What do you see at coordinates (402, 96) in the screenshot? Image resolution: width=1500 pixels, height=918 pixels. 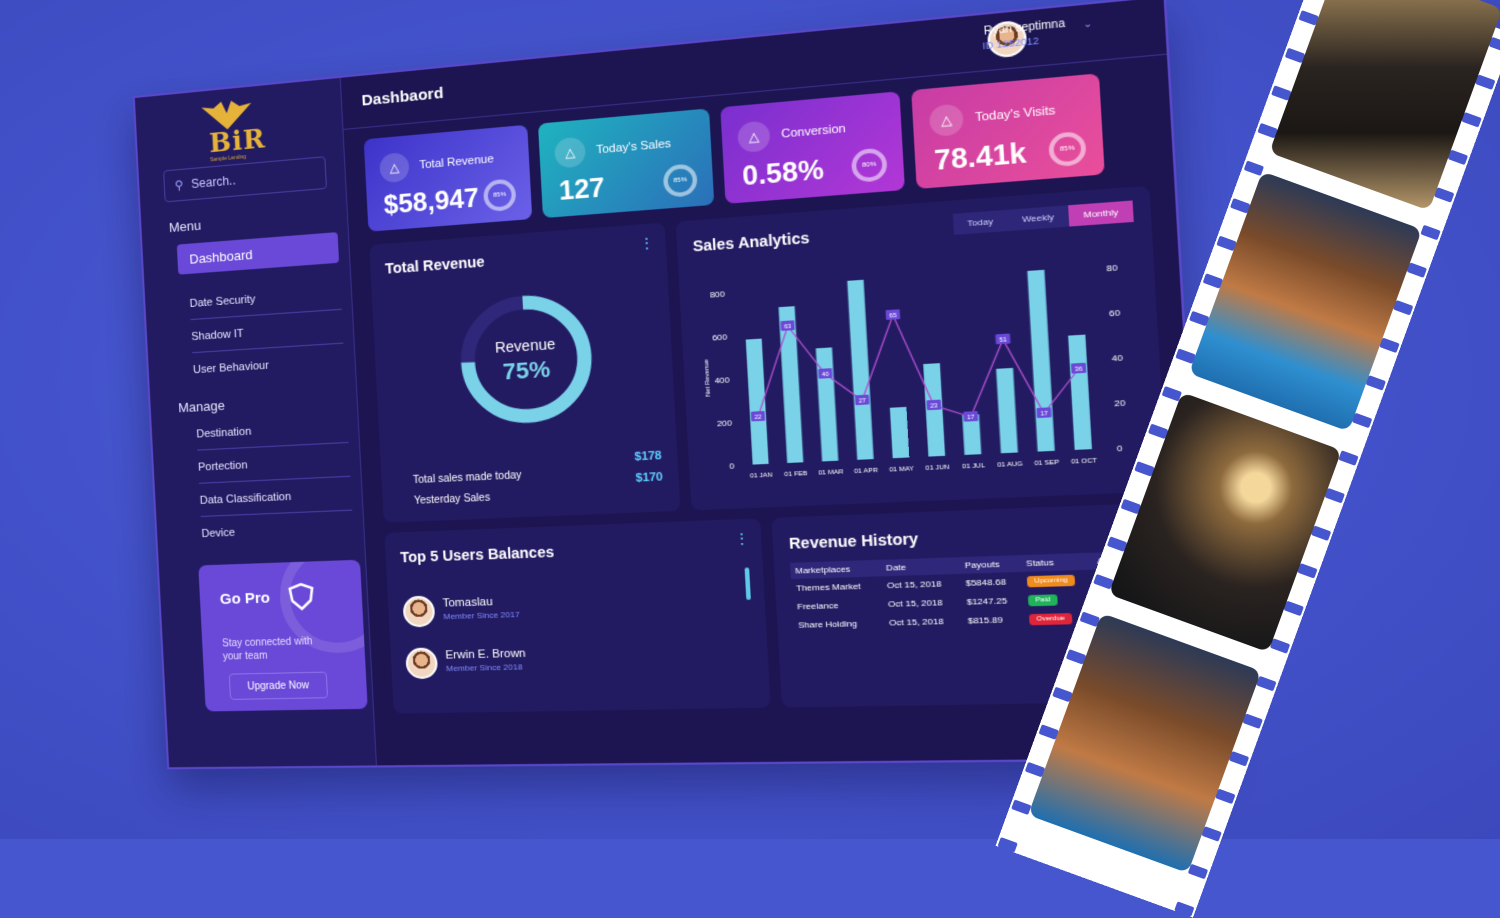 I see `page-title: Dashbaord` at bounding box center [402, 96].